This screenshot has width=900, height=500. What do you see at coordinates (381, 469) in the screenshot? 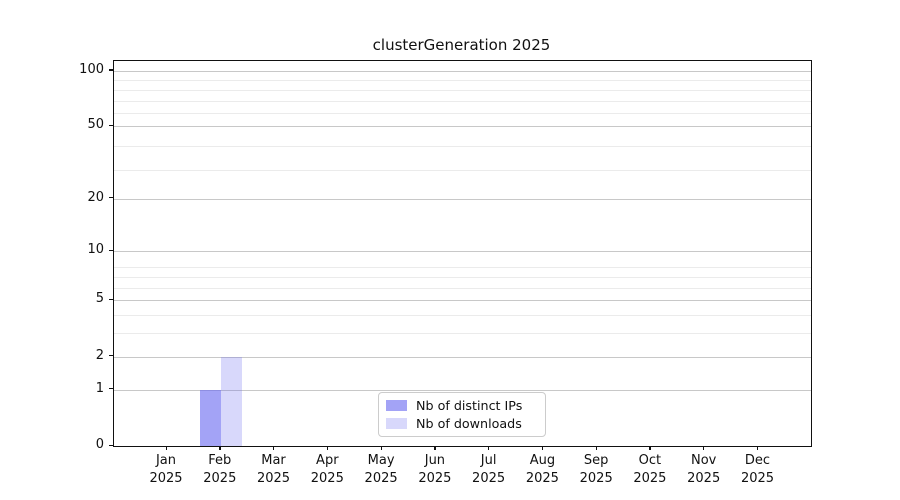
I see `x-tick-label: May 2025` at bounding box center [381, 469].